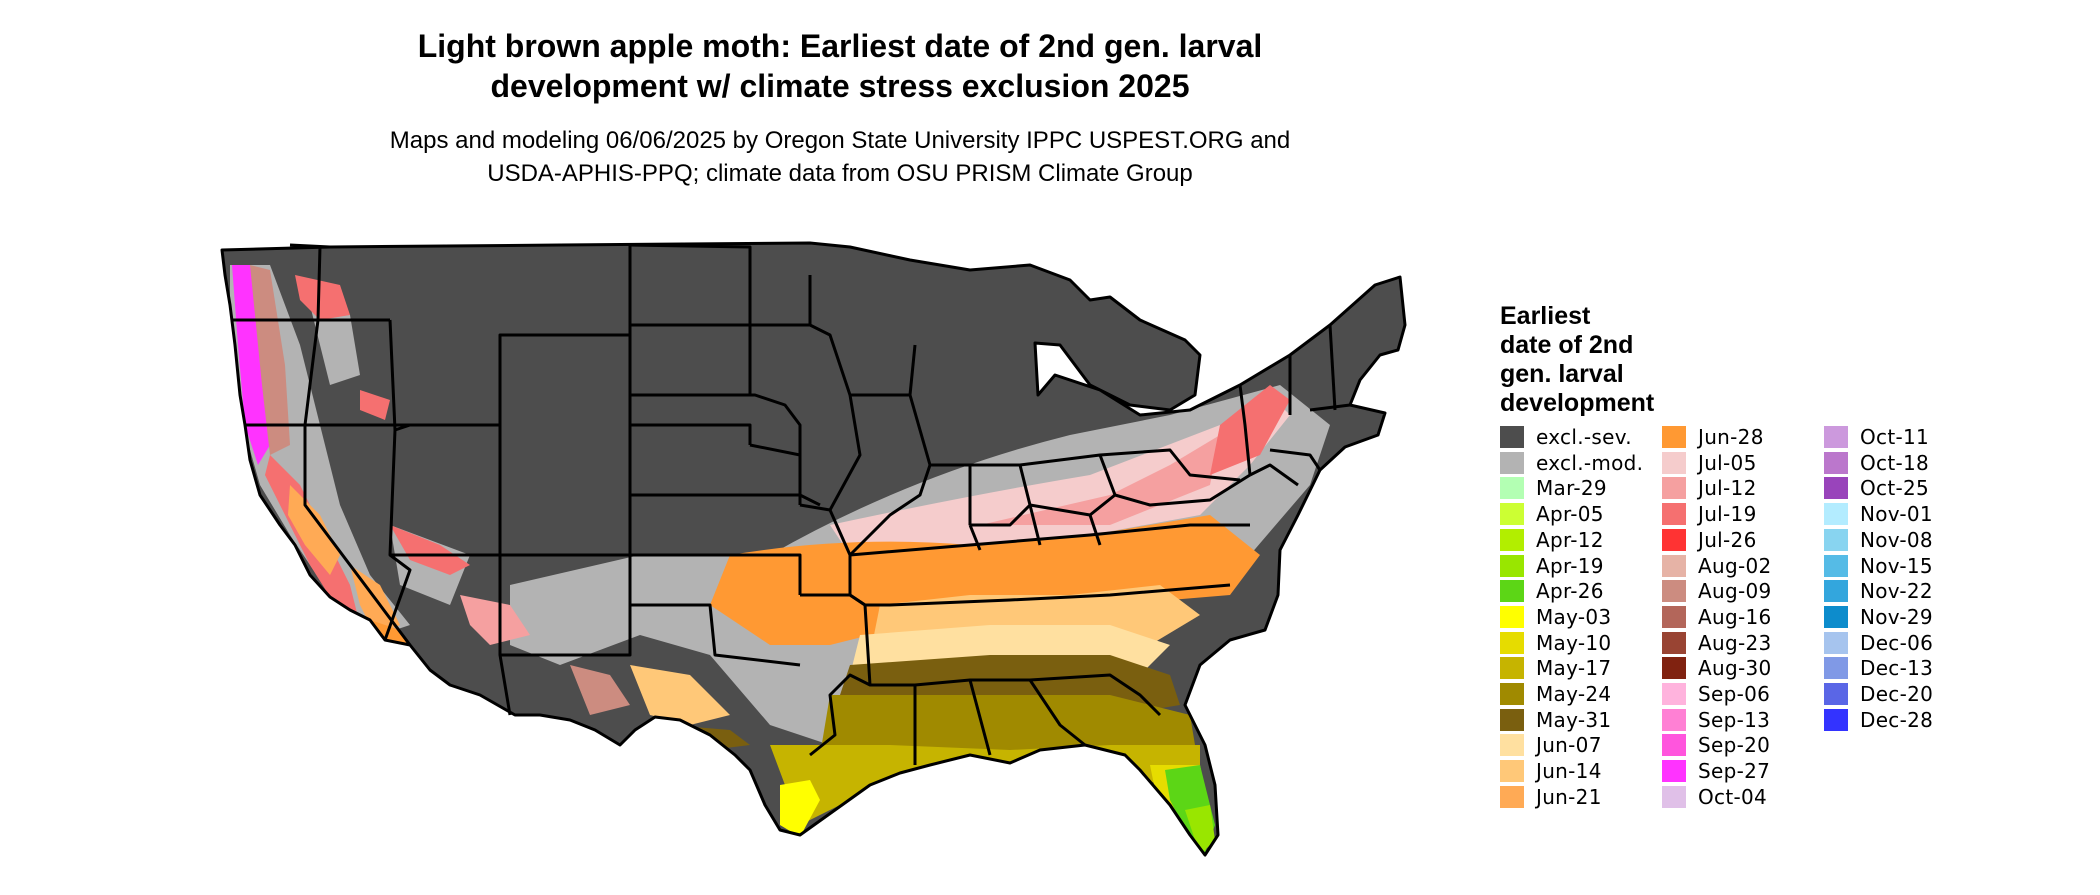  I want to click on legend-item: Jun-07, so click(1551, 745).